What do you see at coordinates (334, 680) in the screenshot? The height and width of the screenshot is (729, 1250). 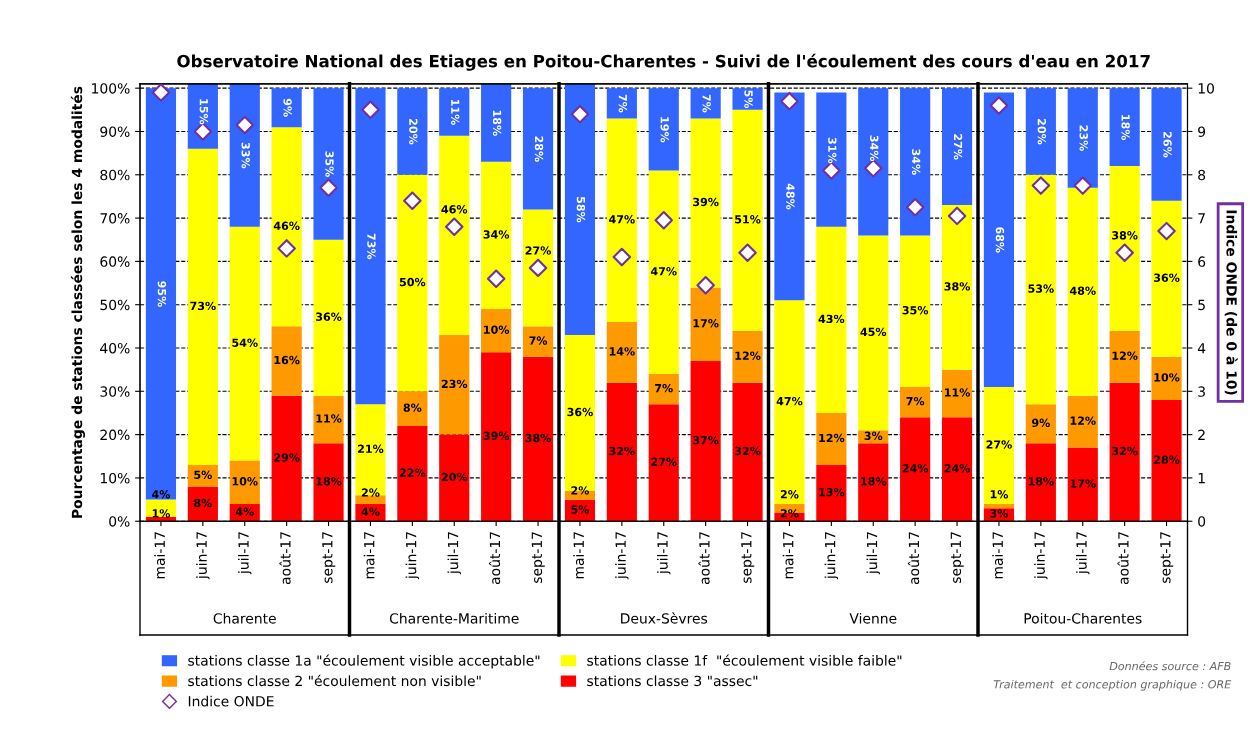 I see `legend-label: stations classe 2 "écoulement non visible"` at bounding box center [334, 680].